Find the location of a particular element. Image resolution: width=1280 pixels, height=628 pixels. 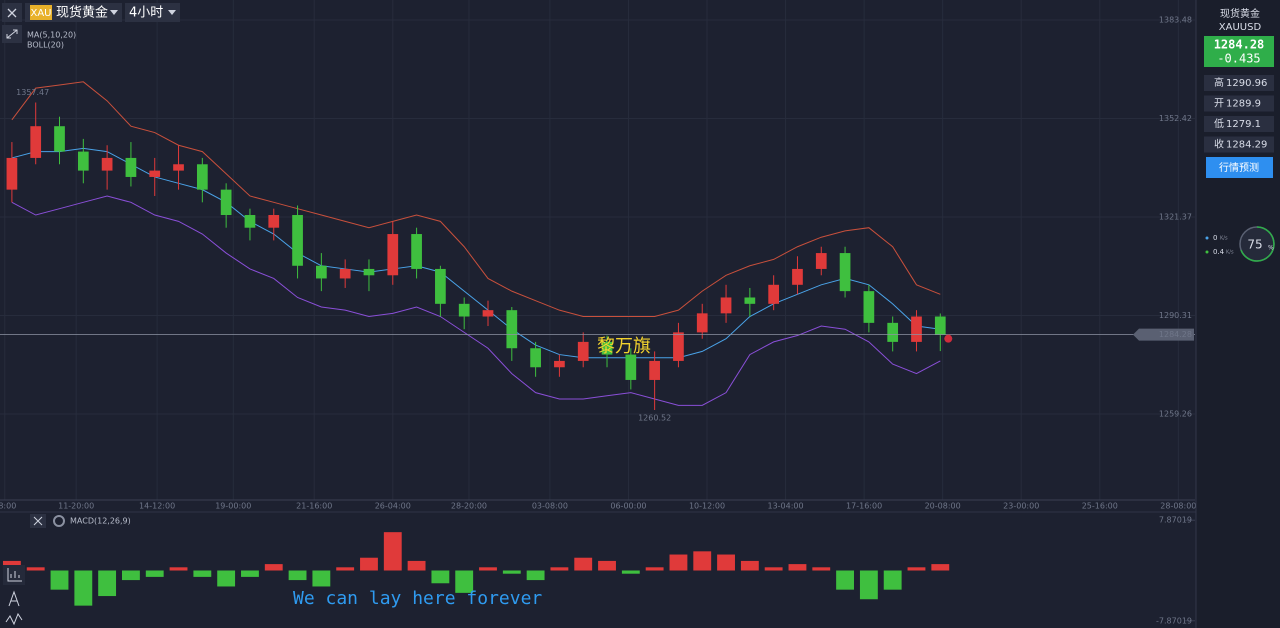

speed-value: 0 is located at coordinates (1215, 238).